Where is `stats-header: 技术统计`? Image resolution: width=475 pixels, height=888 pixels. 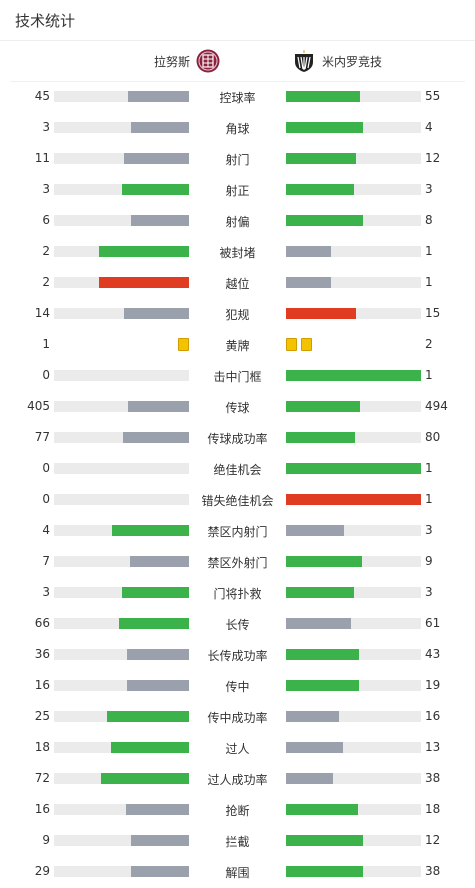 stats-header: 技术统计 is located at coordinates (237, 20).